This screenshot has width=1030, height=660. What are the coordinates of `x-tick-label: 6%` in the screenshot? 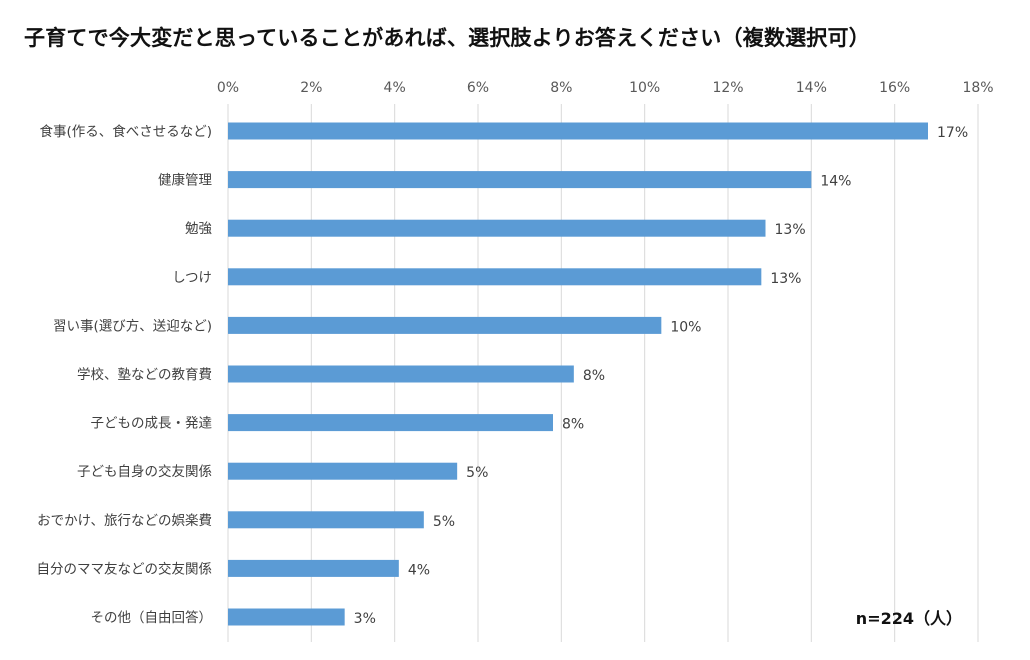 It's located at (478, 88).